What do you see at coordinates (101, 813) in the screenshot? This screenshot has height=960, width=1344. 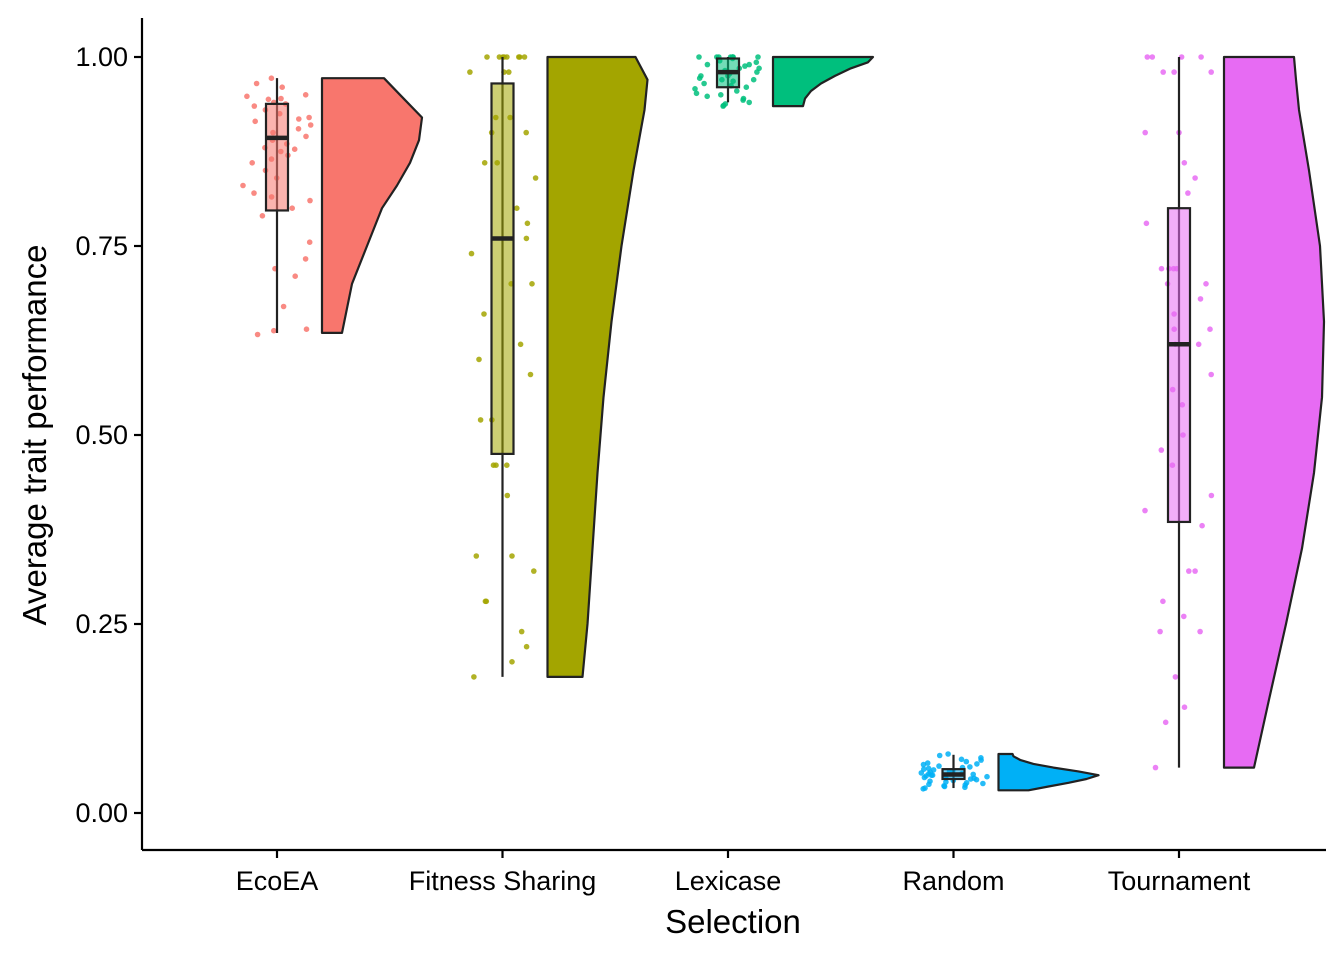 I see `y-tick-label: 0.00` at bounding box center [101, 813].